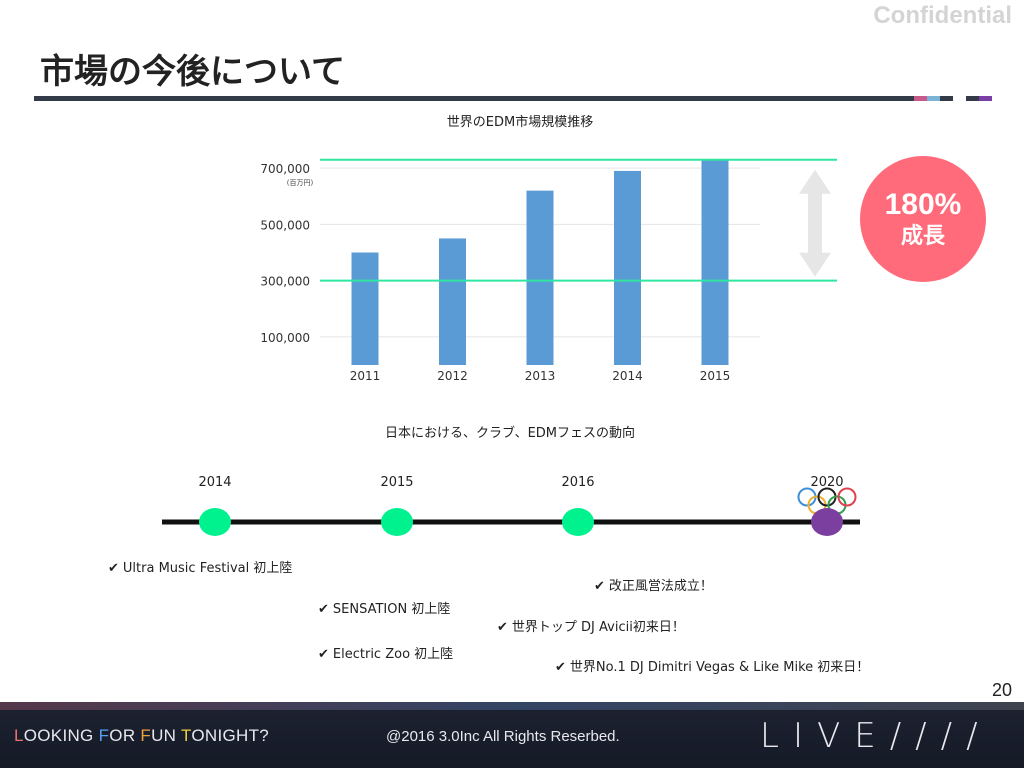  I want to click on title-rule-swatches, so click(953, 98).